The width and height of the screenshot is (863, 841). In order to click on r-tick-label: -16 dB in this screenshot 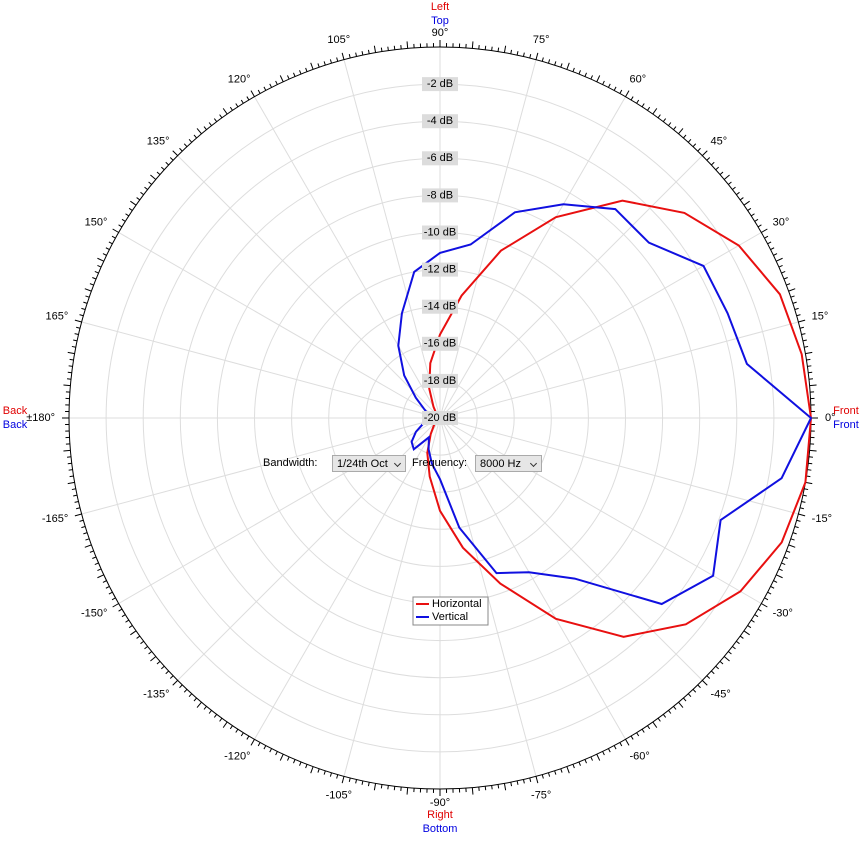, I will do `click(440, 344)`.